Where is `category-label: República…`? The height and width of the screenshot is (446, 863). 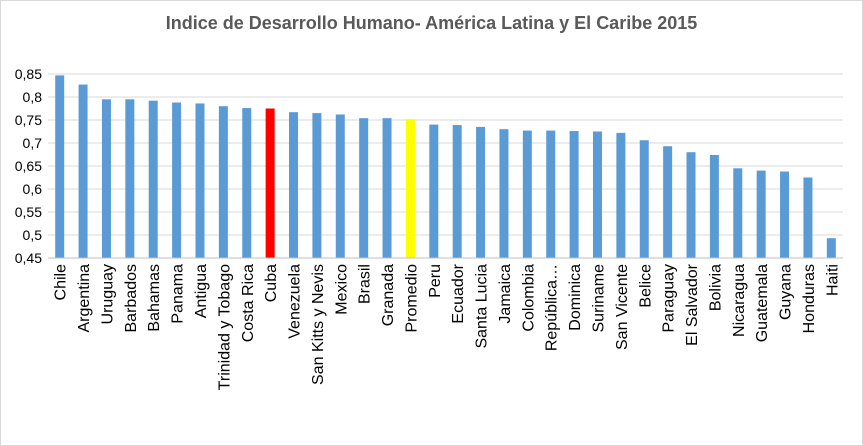
category-label: República… is located at coordinates (552, 307).